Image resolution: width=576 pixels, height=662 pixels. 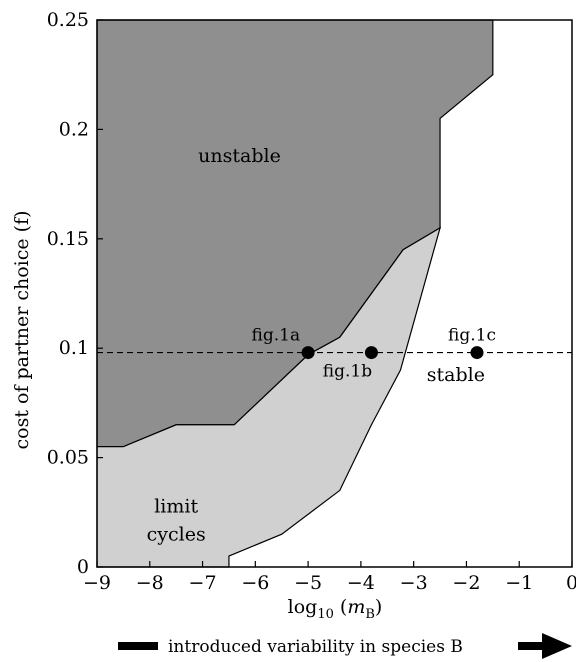 I want to click on points-layer: fig.1a fig.1b fig.1c, so click(x=374, y=354).